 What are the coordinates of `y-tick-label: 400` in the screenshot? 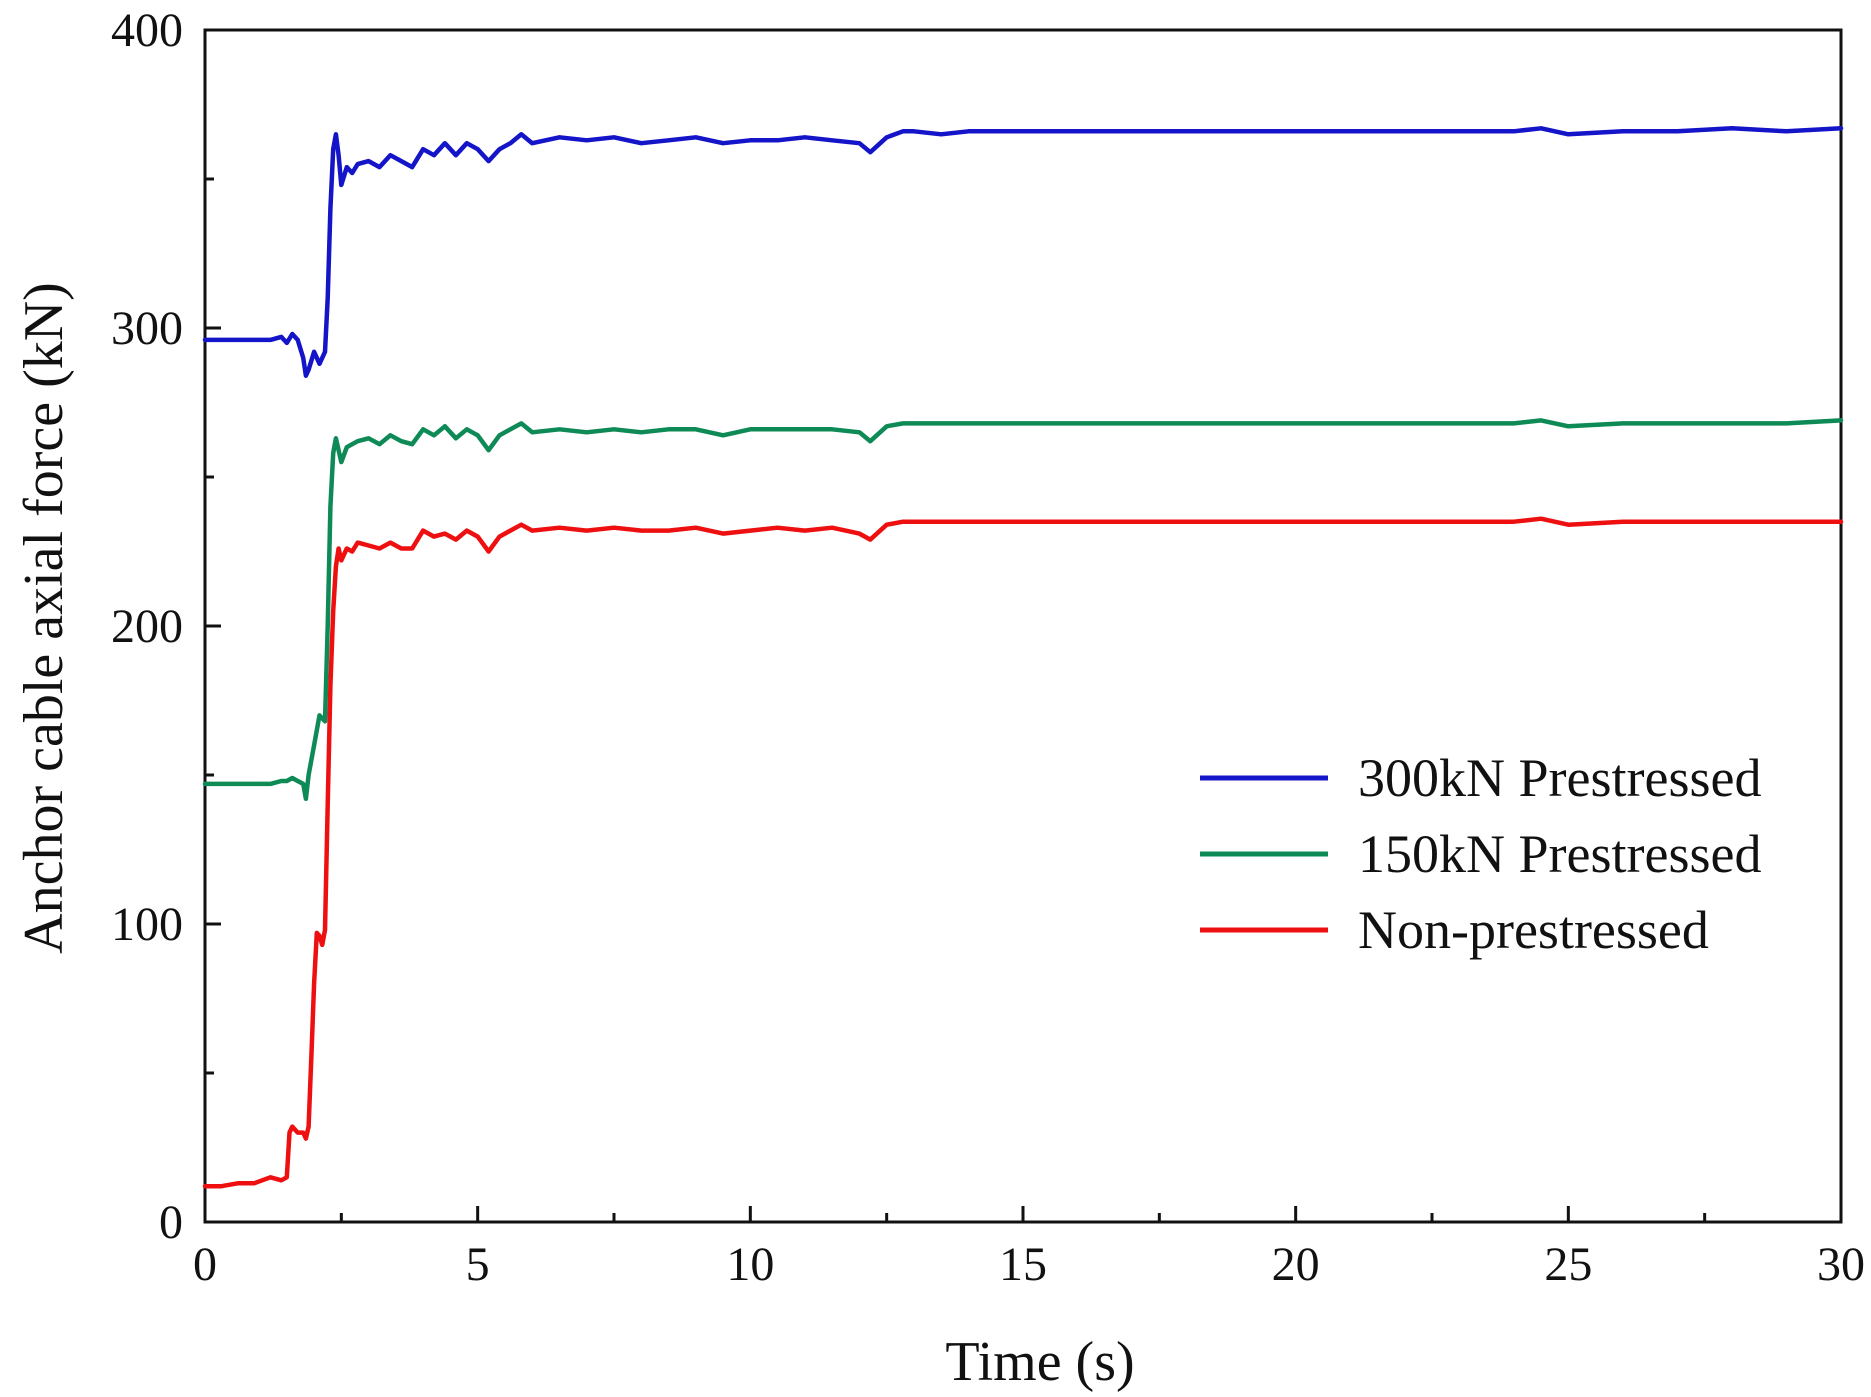 It's located at (147, 30).